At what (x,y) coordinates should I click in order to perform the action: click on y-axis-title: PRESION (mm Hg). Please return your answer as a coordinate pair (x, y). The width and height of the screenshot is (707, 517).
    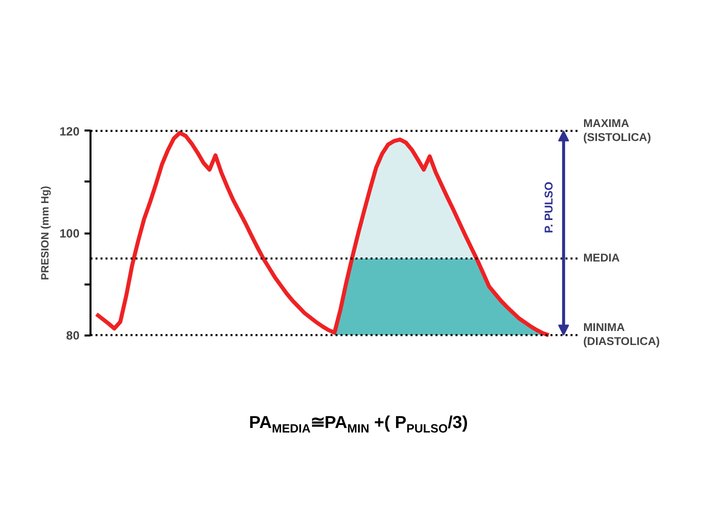
    Looking at the image, I should click on (45, 232).